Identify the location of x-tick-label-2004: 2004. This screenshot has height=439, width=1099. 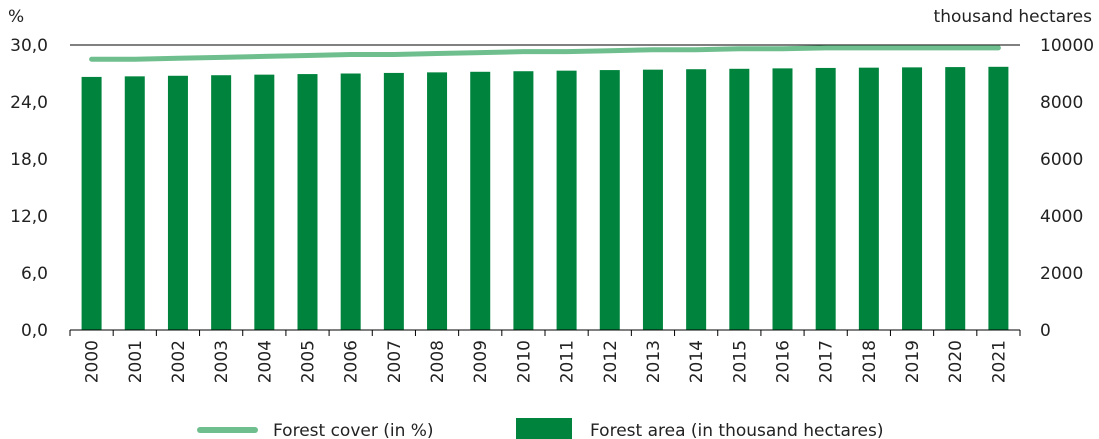
(265, 361).